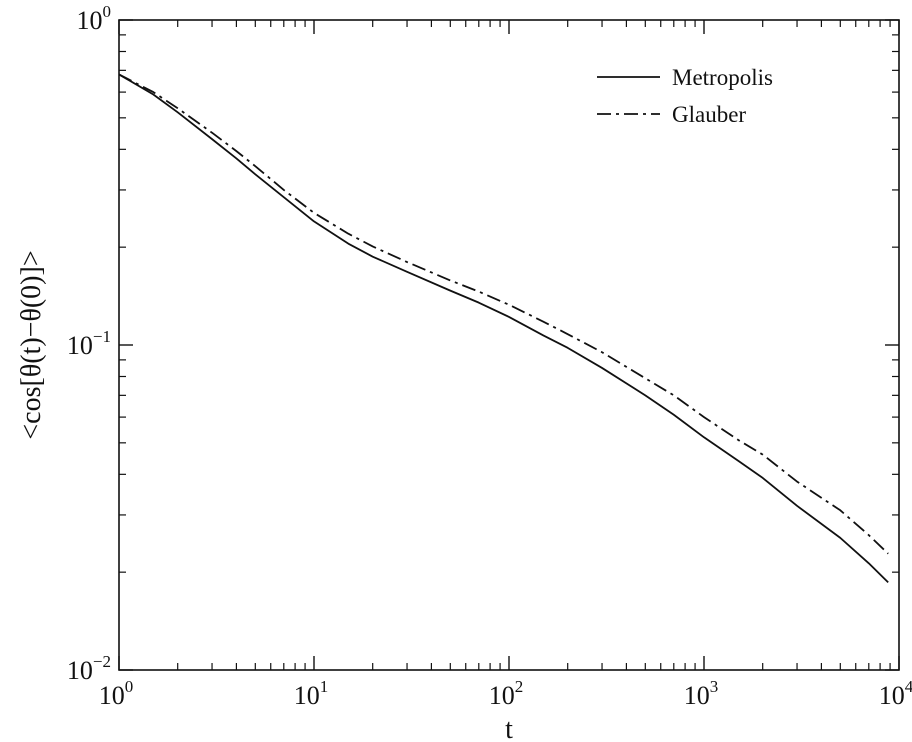 This screenshot has width=912, height=742. Describe the element at coordinates (709, 114) in the screenshot. I see `legend-label-glauber: Glauber` at that location.